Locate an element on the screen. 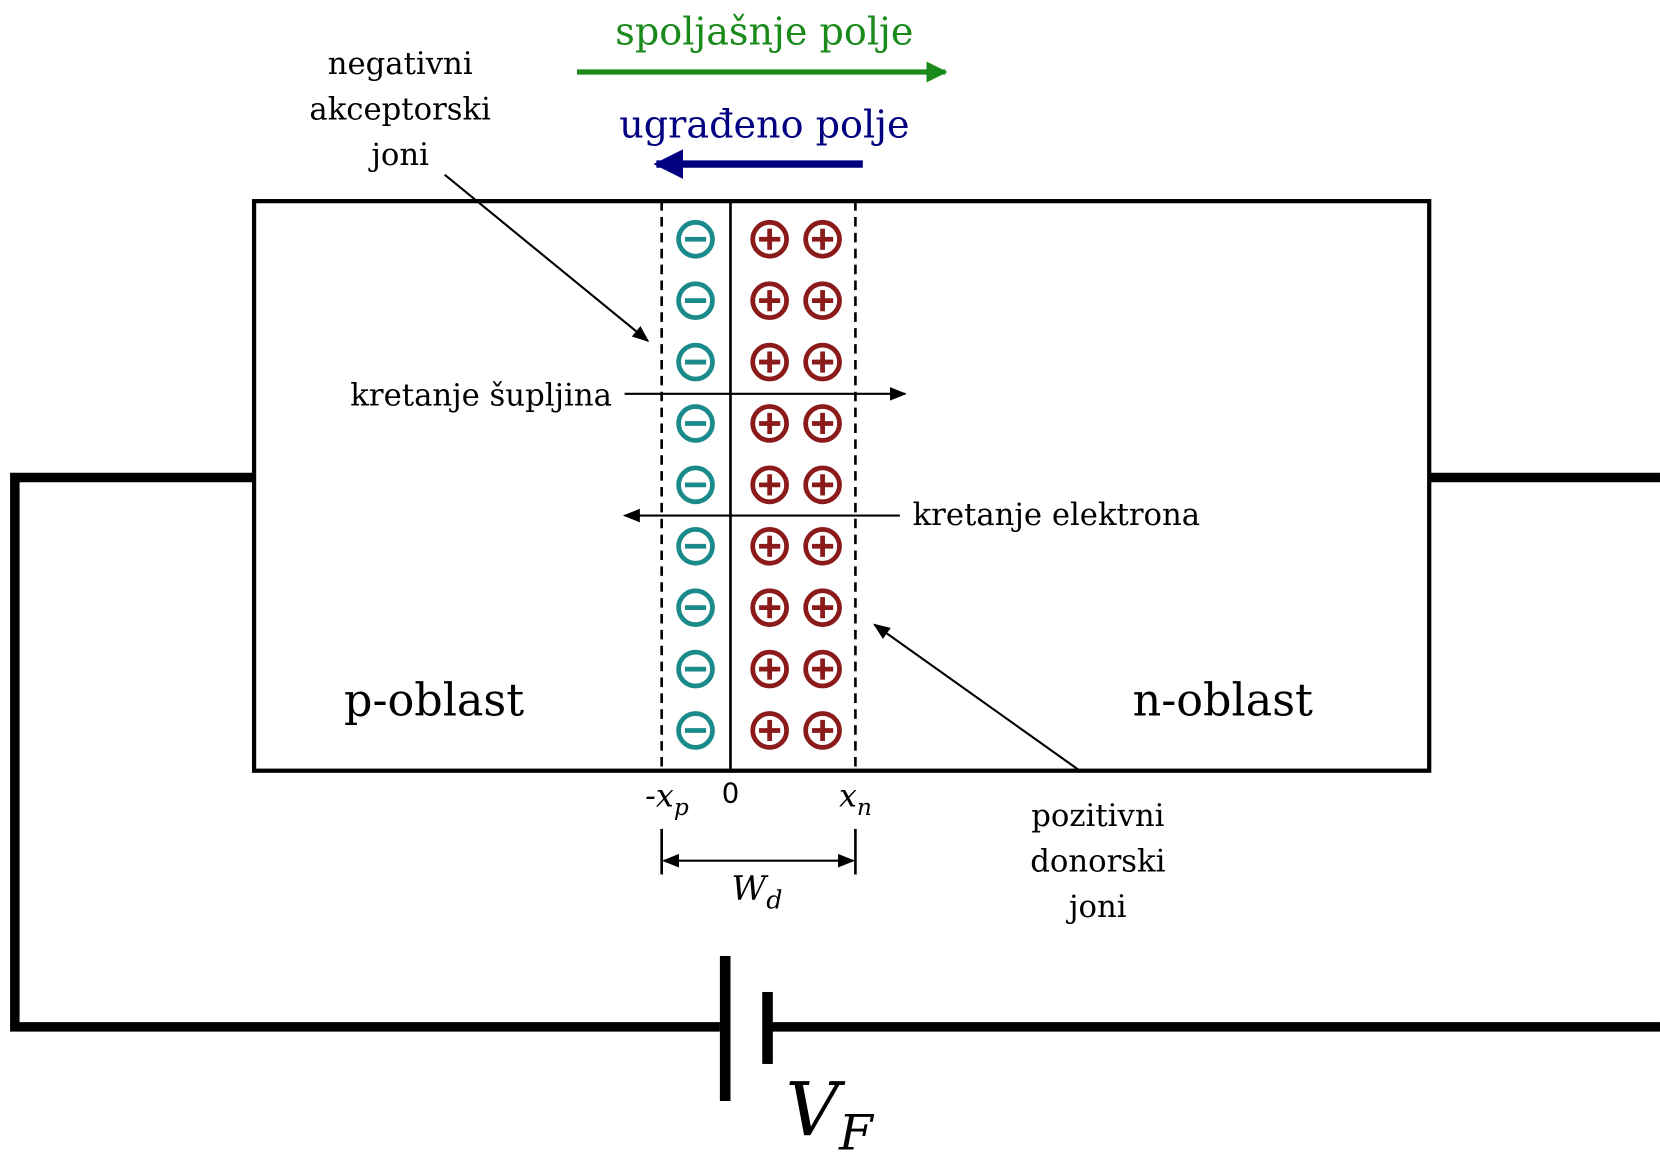  xn-label: xn is located at coordinates (855, 800).